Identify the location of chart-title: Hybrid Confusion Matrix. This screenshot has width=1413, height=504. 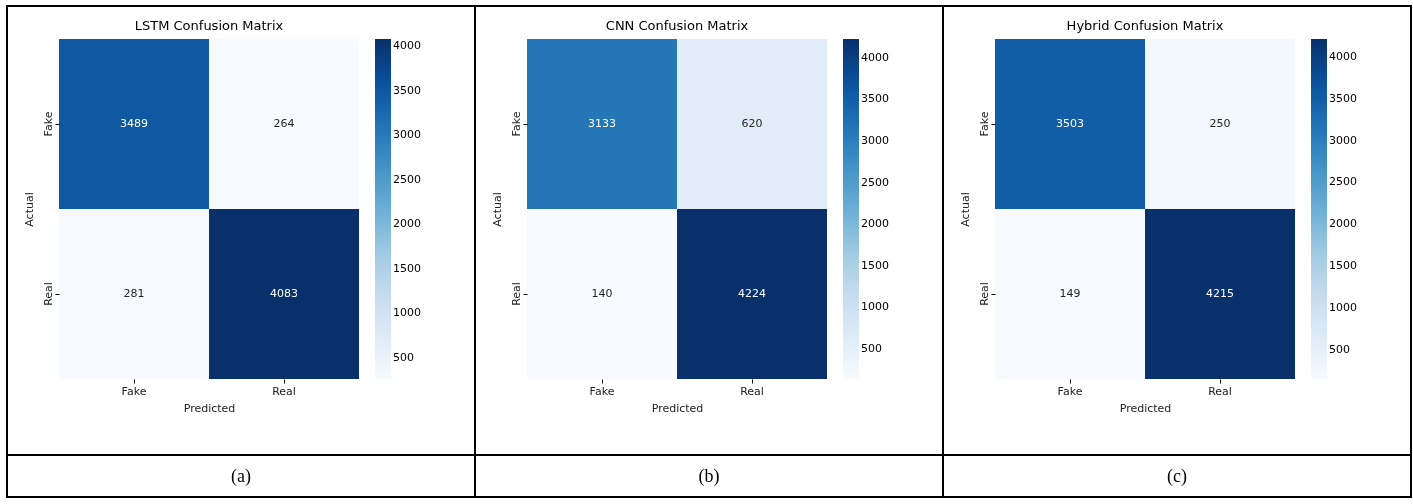
(1145, 25).